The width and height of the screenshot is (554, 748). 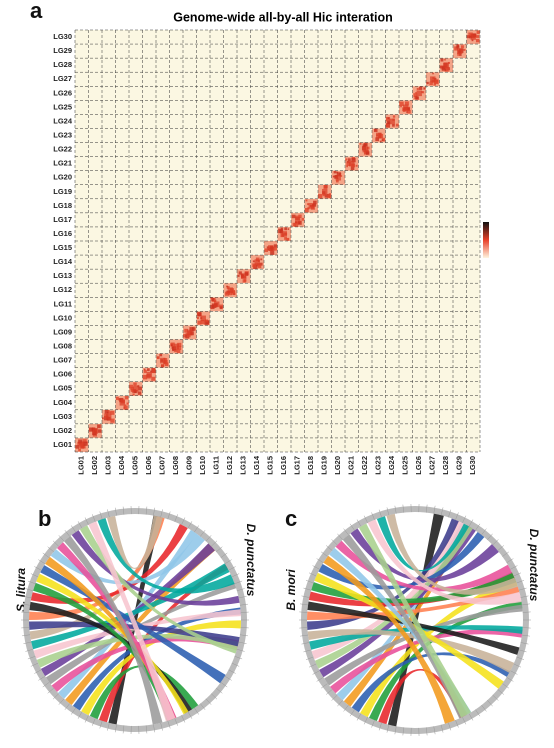 I want to click on synteny-ribbon, so click(x=444, y=562).